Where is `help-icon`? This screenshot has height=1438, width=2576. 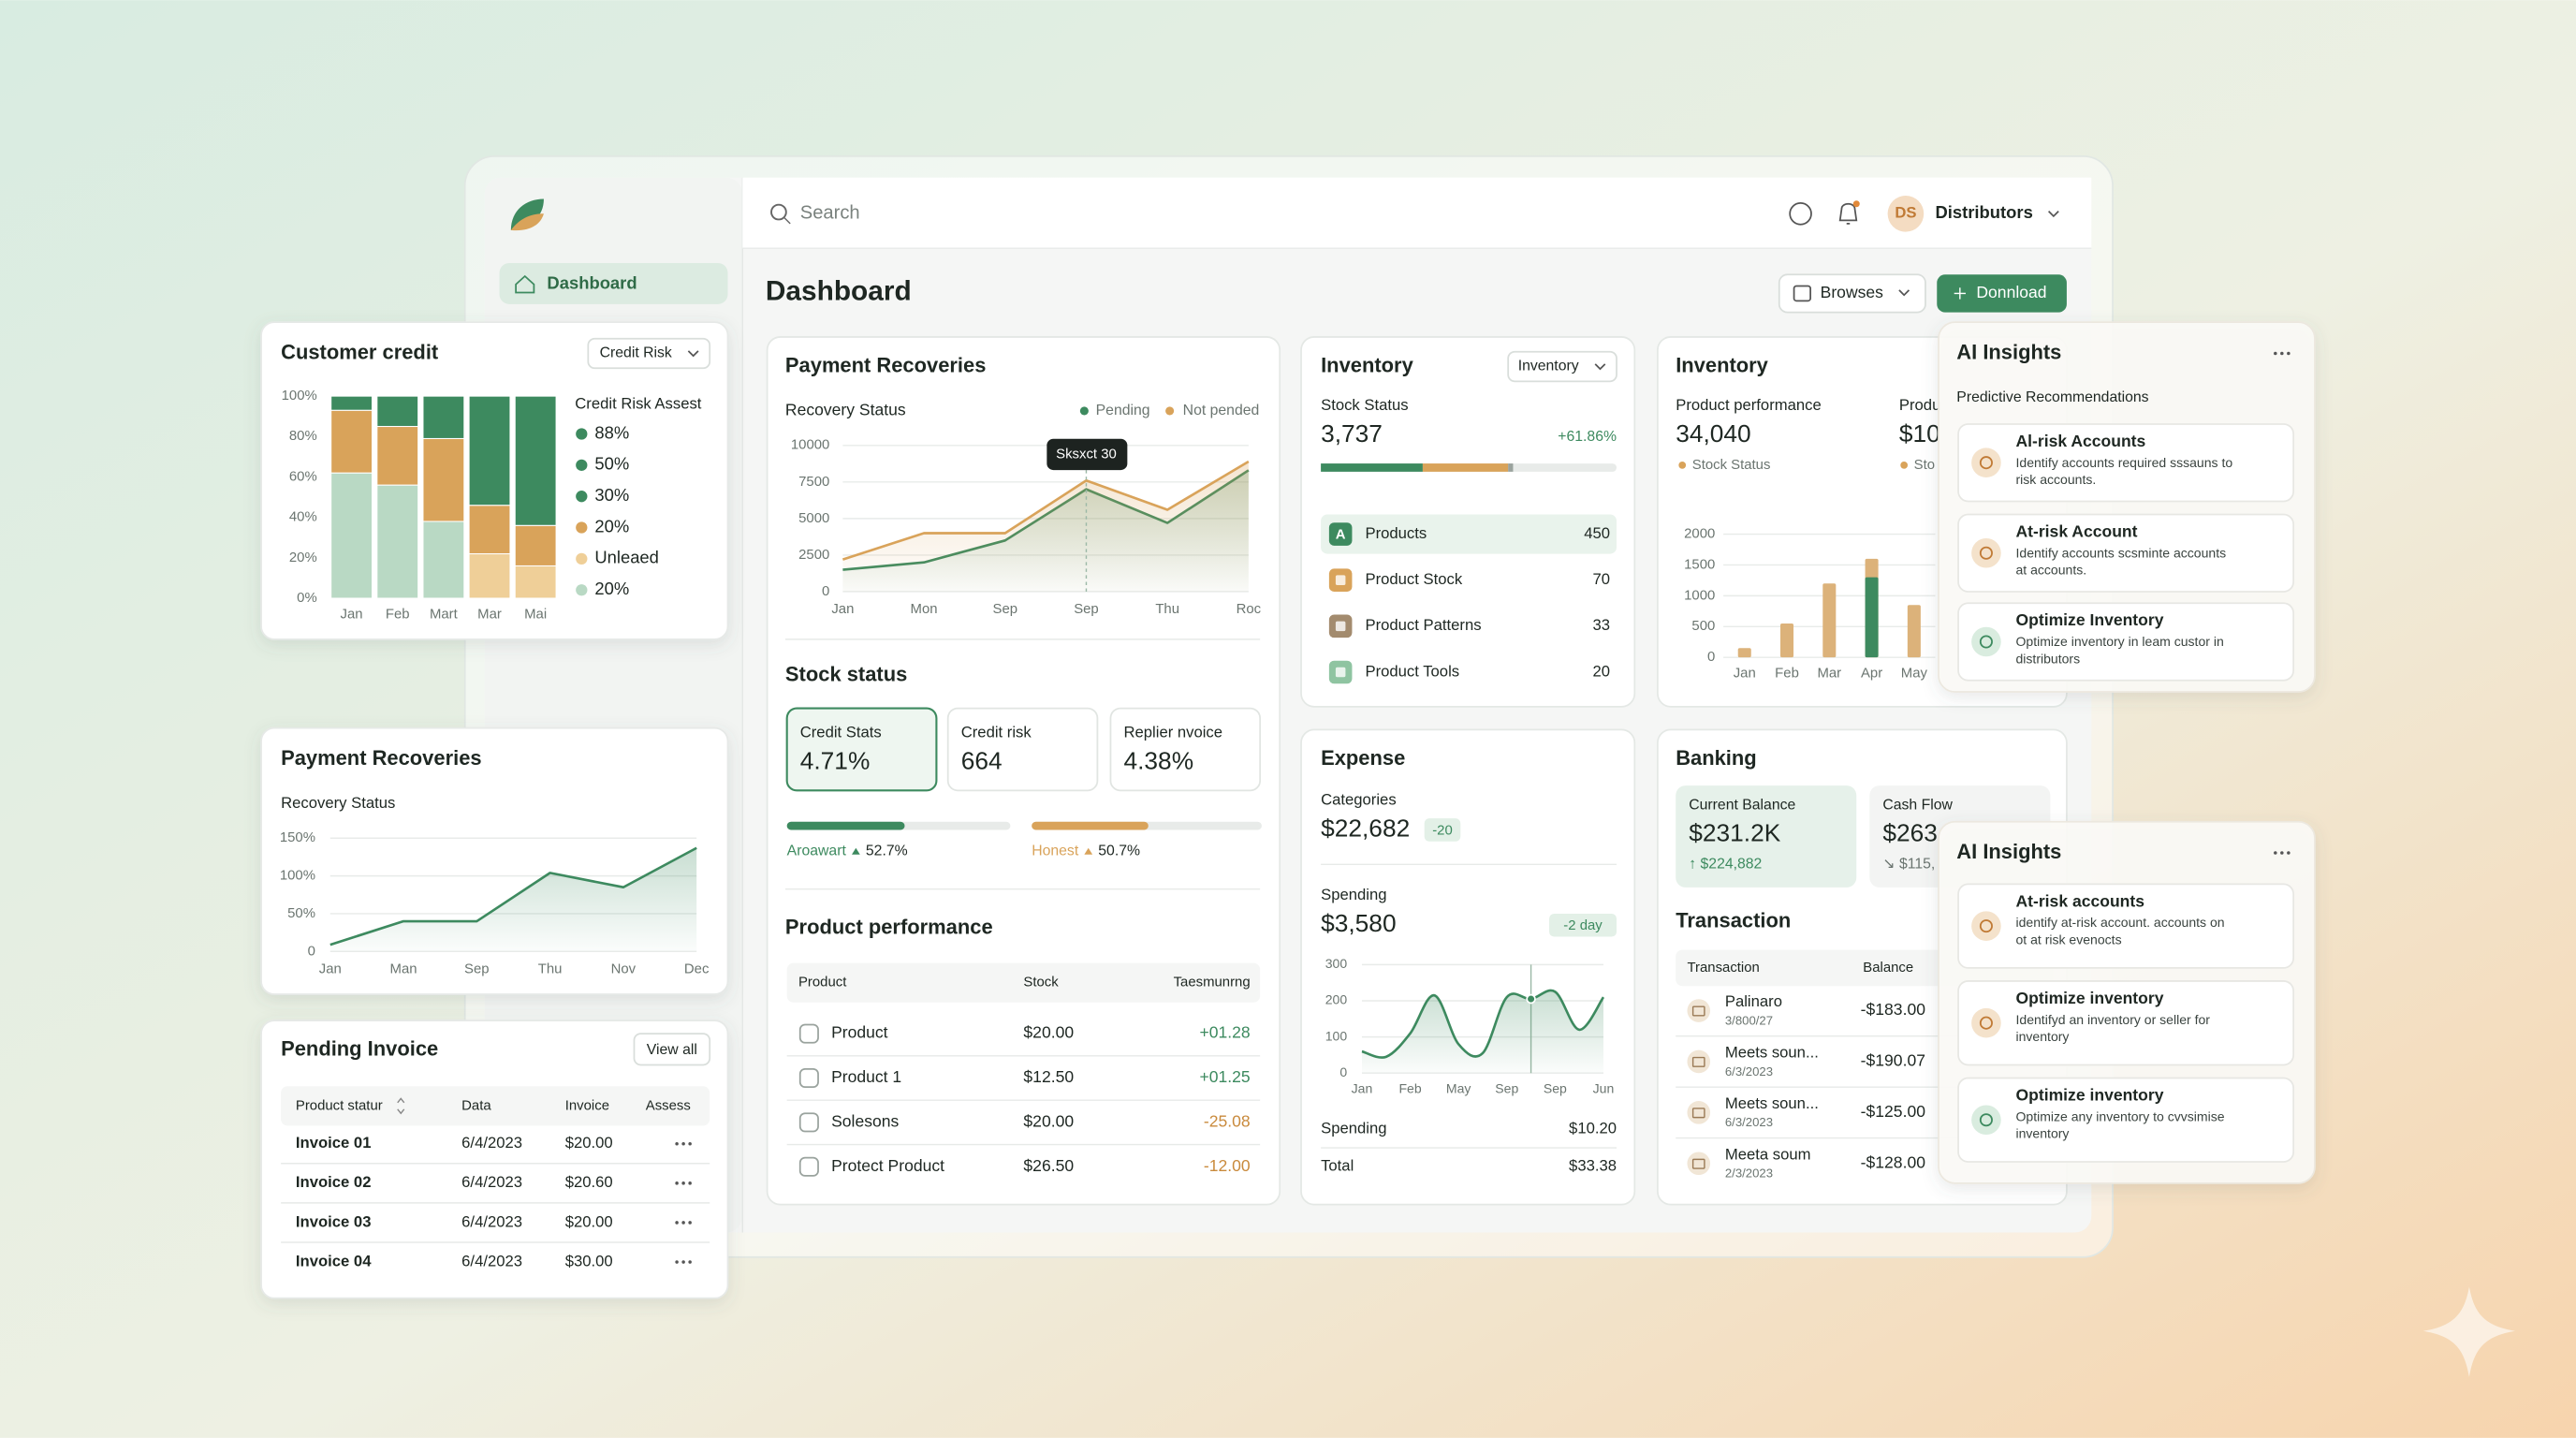 help-icon is located at coordinates (1800, 214).